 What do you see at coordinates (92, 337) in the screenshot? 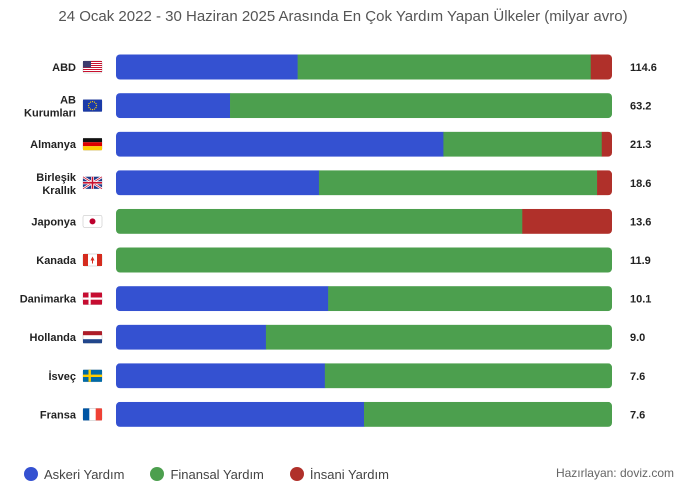
I see `nl-flag` at bounding box center [92, 337].